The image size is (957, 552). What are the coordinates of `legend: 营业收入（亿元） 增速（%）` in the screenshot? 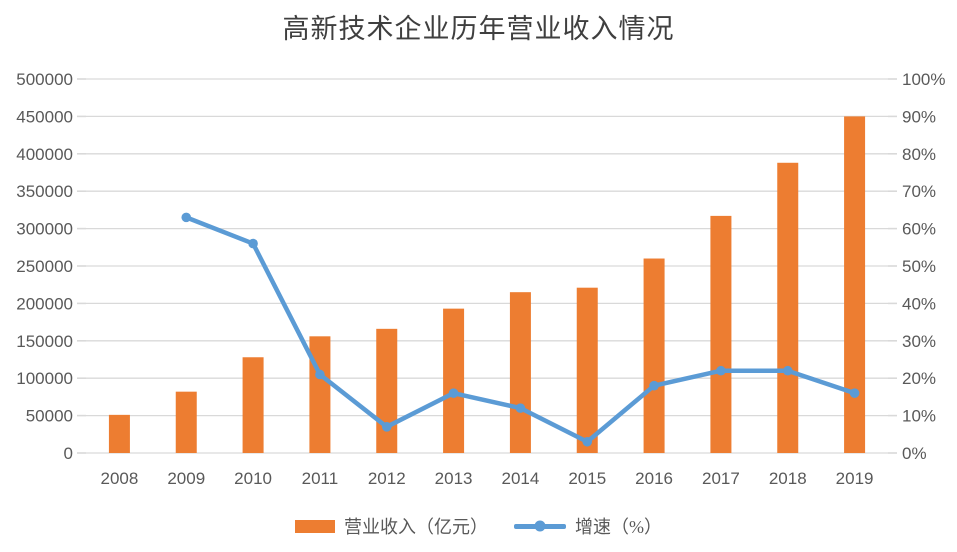 It's located at (478, 526).